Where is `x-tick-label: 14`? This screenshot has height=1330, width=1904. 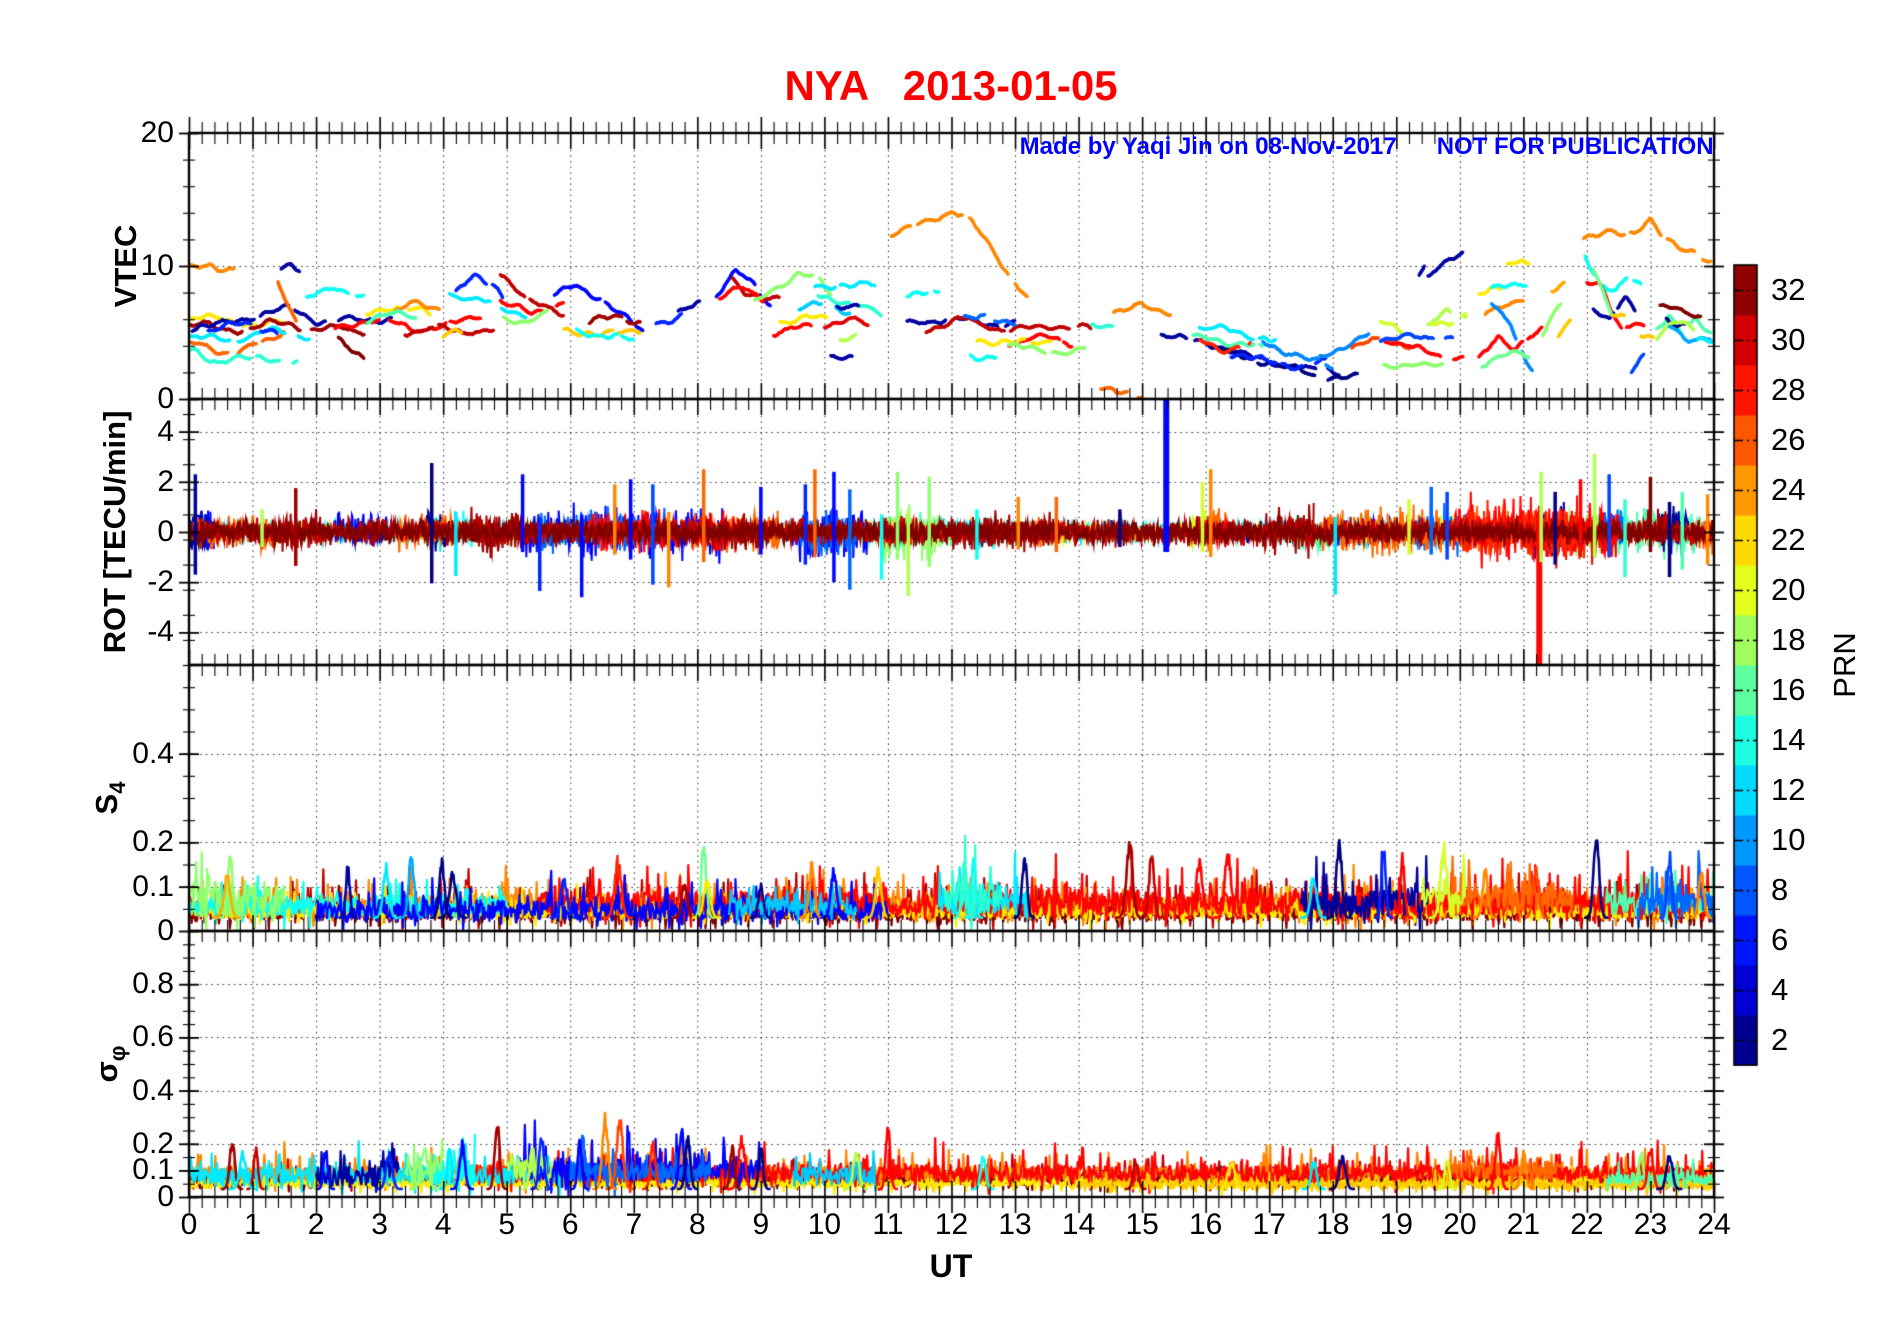 x-tick-label: 14 is located at coordinates (1078, 1224).